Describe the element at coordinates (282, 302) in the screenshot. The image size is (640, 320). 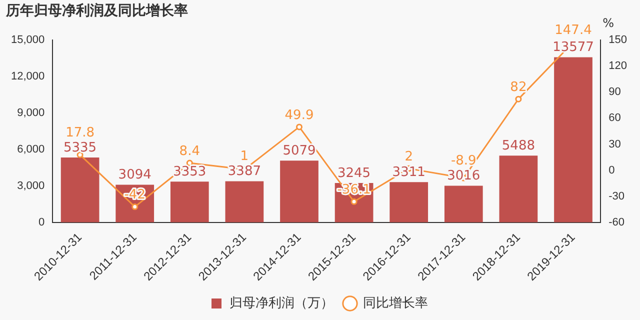
I see `legend-label: 归母净利润（万）` at that location.